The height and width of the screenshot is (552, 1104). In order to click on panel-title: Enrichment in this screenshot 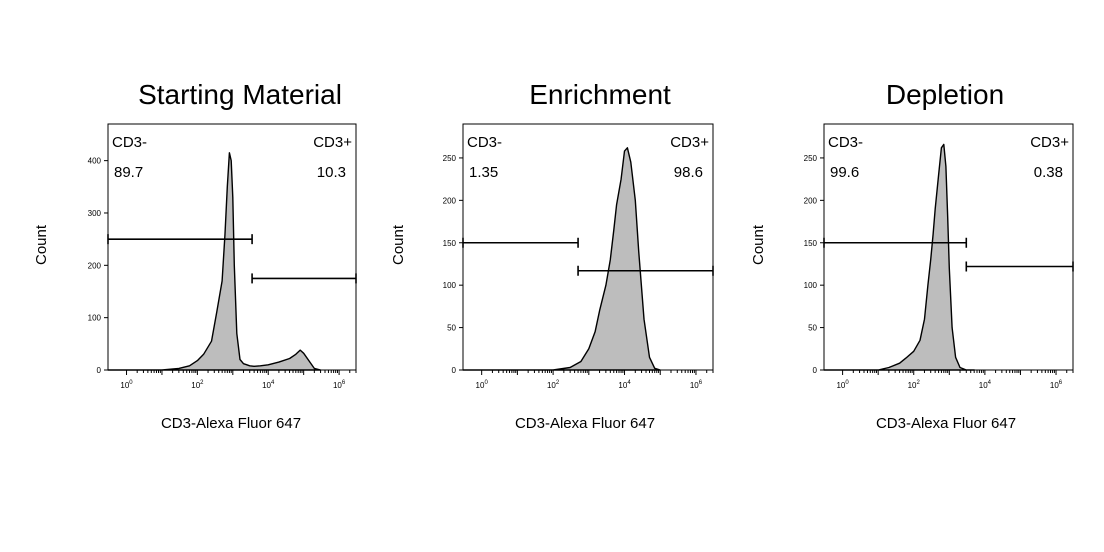, I will do `click(600, 94)`.